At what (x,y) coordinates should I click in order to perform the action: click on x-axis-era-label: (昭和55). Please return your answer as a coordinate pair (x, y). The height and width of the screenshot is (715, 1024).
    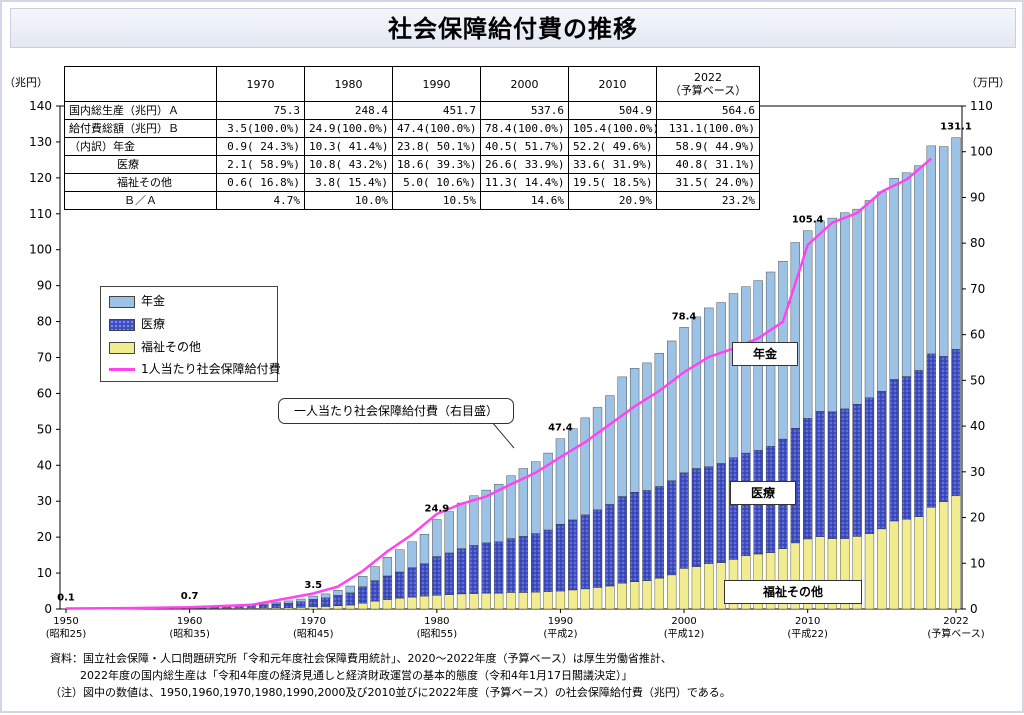
    Looking at the image, I should click on (437, 634).